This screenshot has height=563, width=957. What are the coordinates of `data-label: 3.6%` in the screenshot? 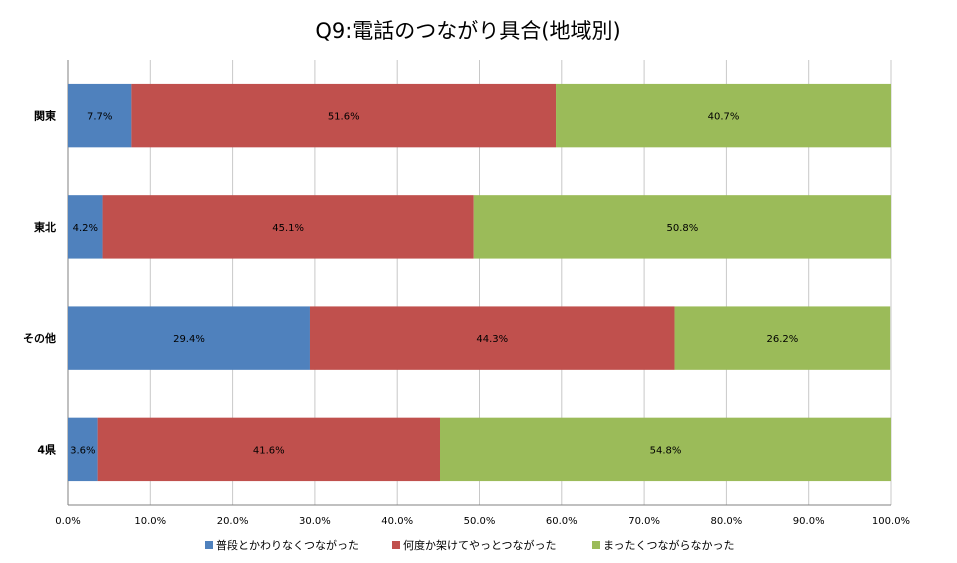 It's located at (82, 450).